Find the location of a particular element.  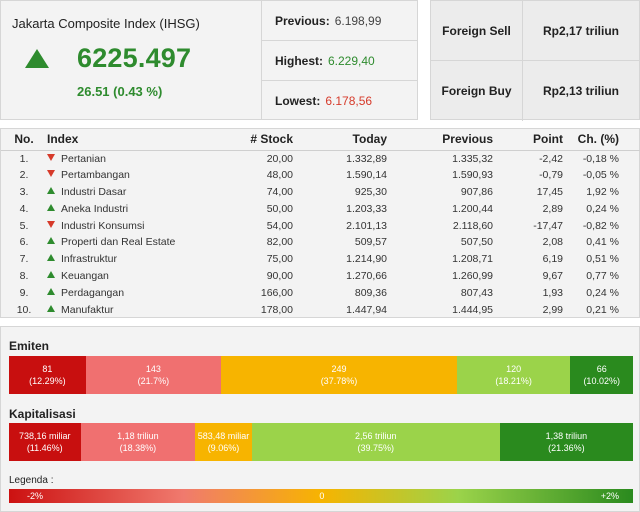

legend-mid-label: 0 is located at coordinates (322, 496).